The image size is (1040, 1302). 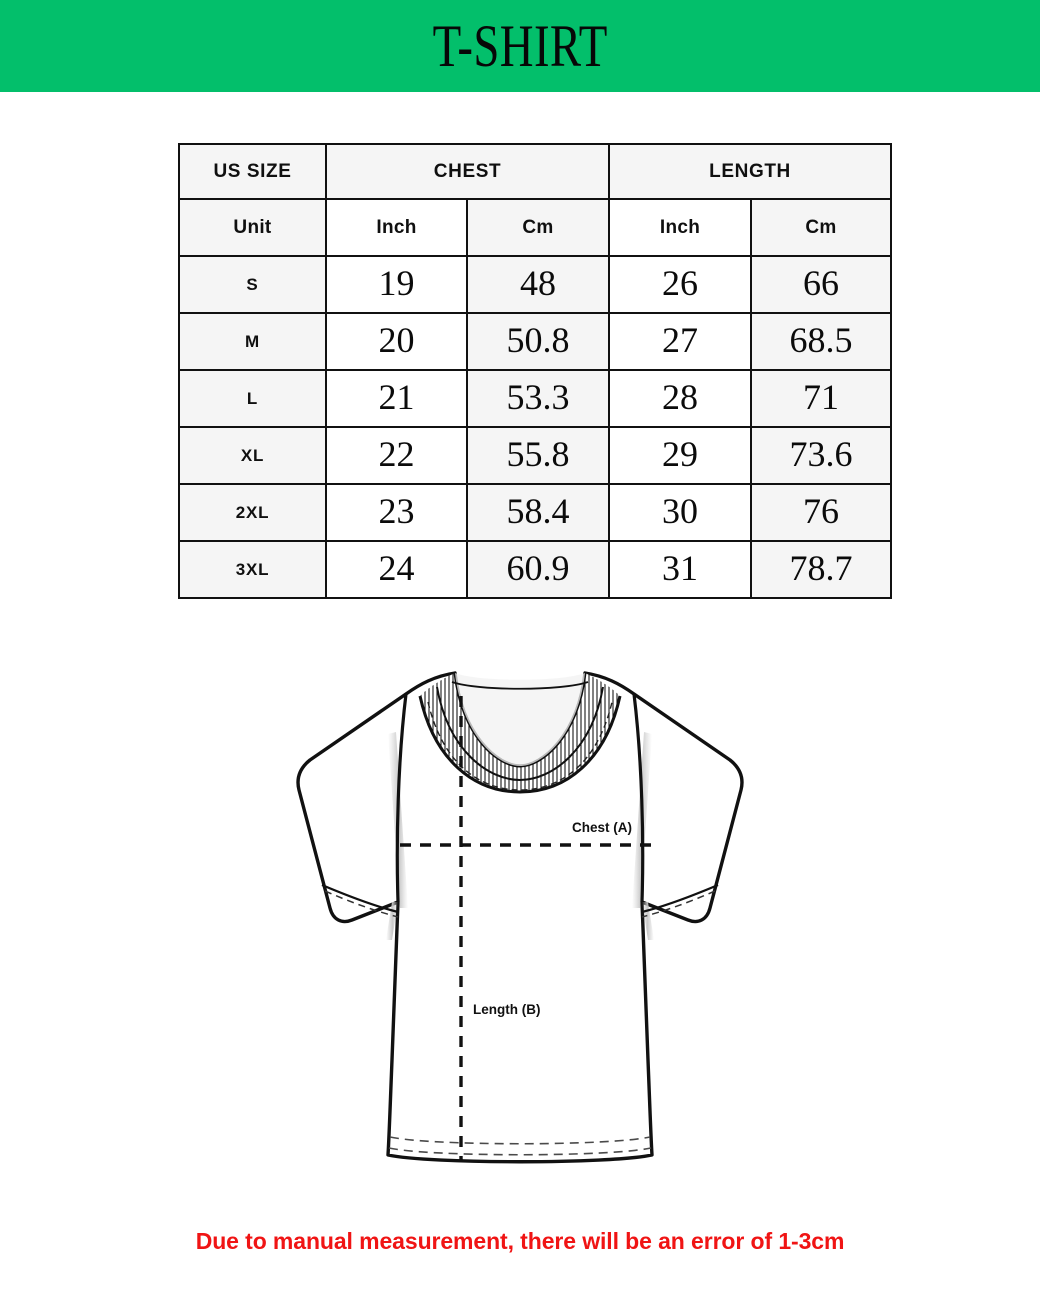 I want to click on cell-length-cm: 78.7, so click(x=821, y=569).